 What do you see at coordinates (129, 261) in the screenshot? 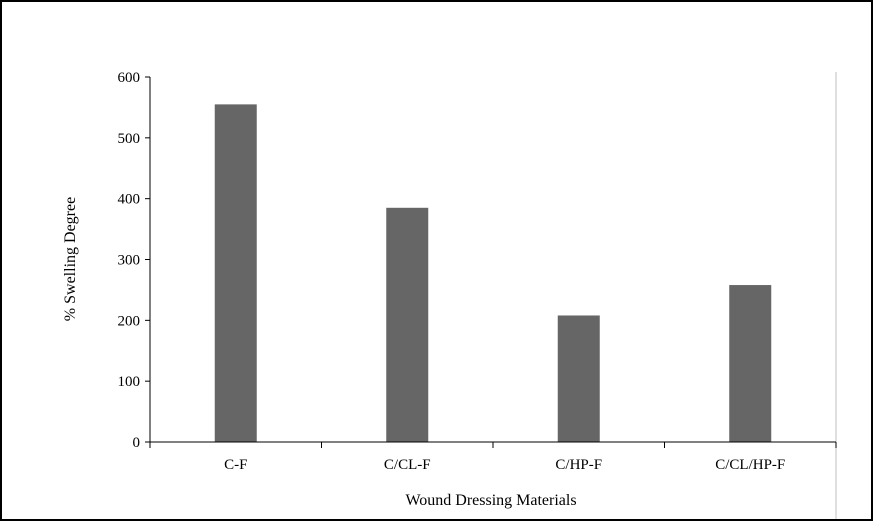
I see `y-tick-label: 300` at bounding box center [129, 261].